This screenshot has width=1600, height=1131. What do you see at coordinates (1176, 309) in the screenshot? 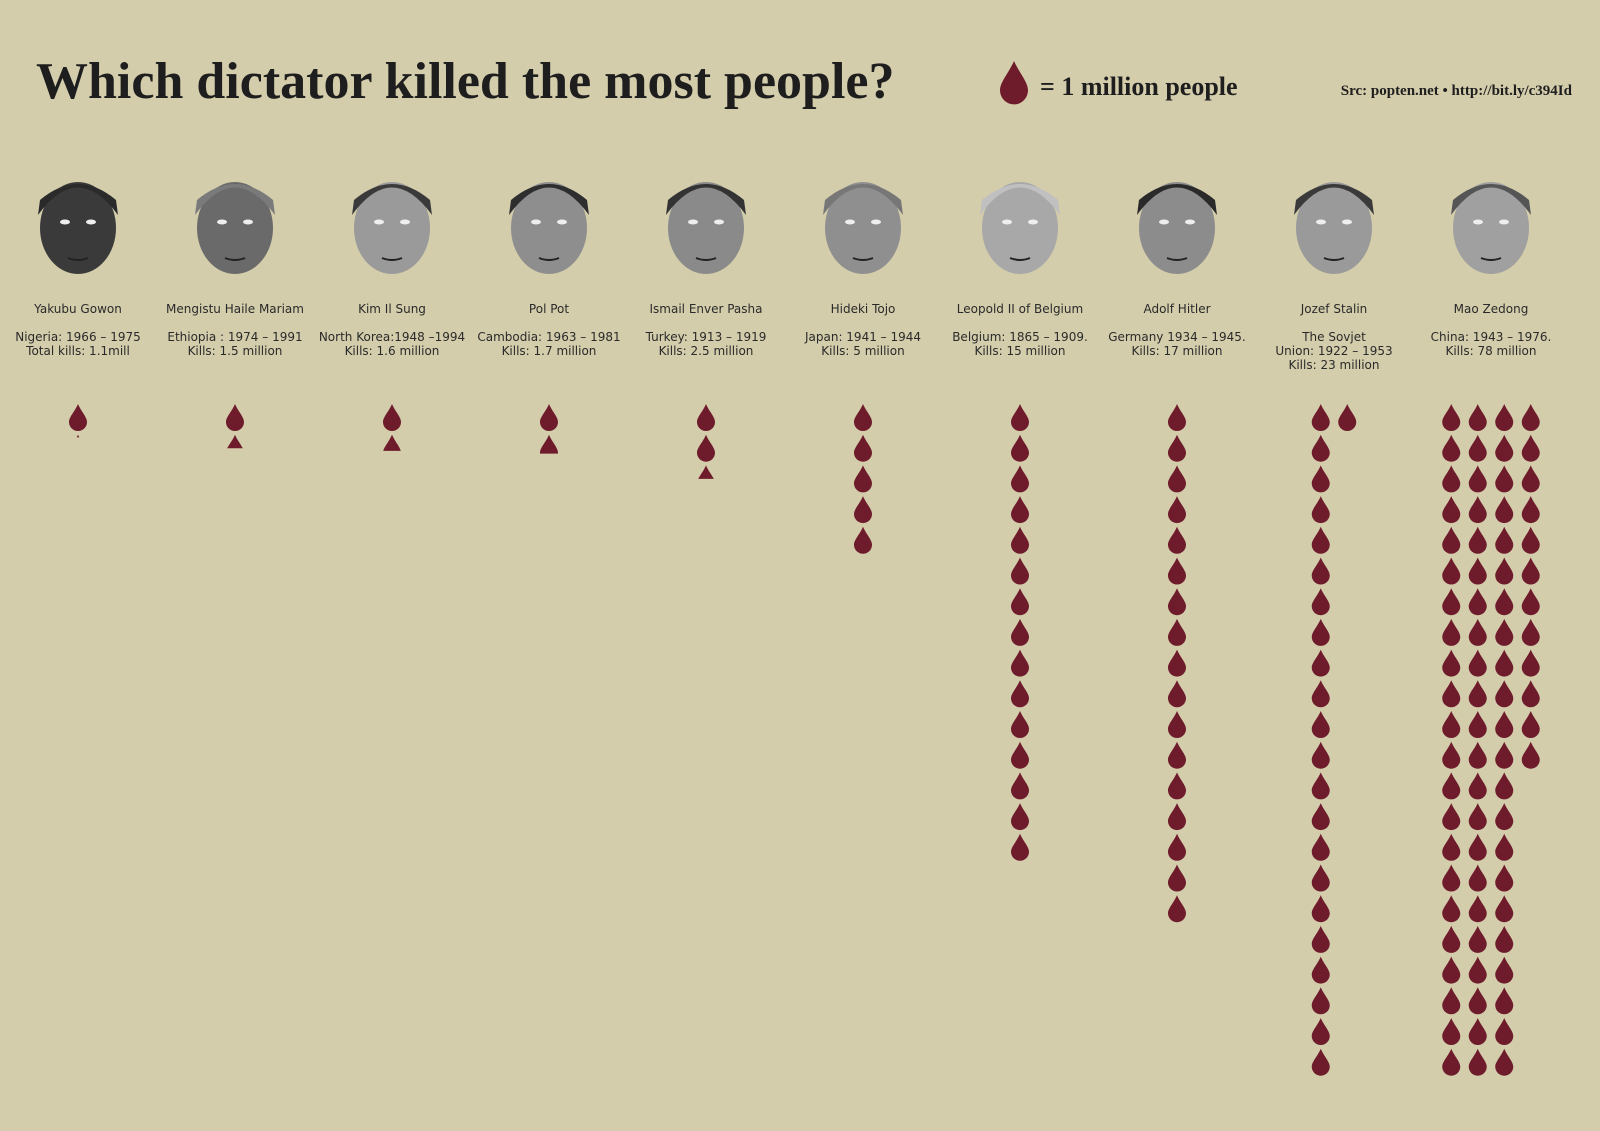
I see `dictator-name: Adolf Hitler` at bounding box center [1176, 309].